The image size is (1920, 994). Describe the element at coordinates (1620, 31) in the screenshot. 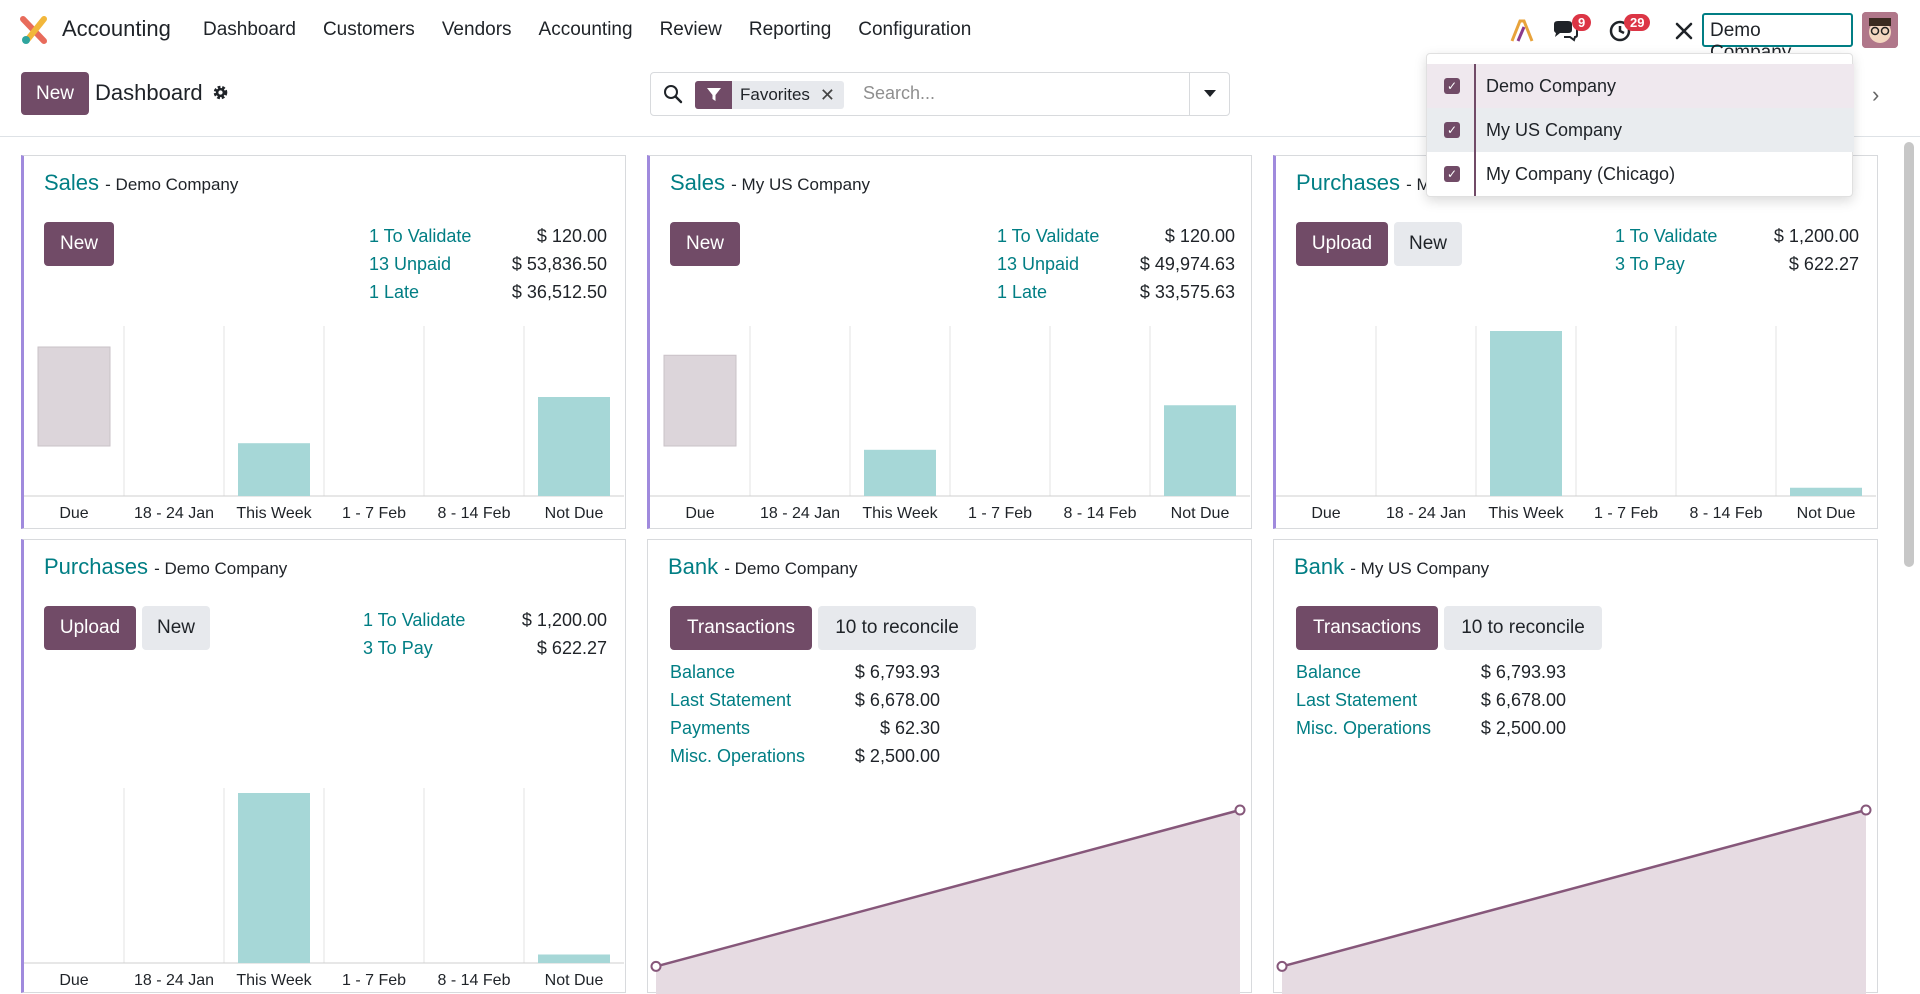

I see `activity-clock-icon` at that location.